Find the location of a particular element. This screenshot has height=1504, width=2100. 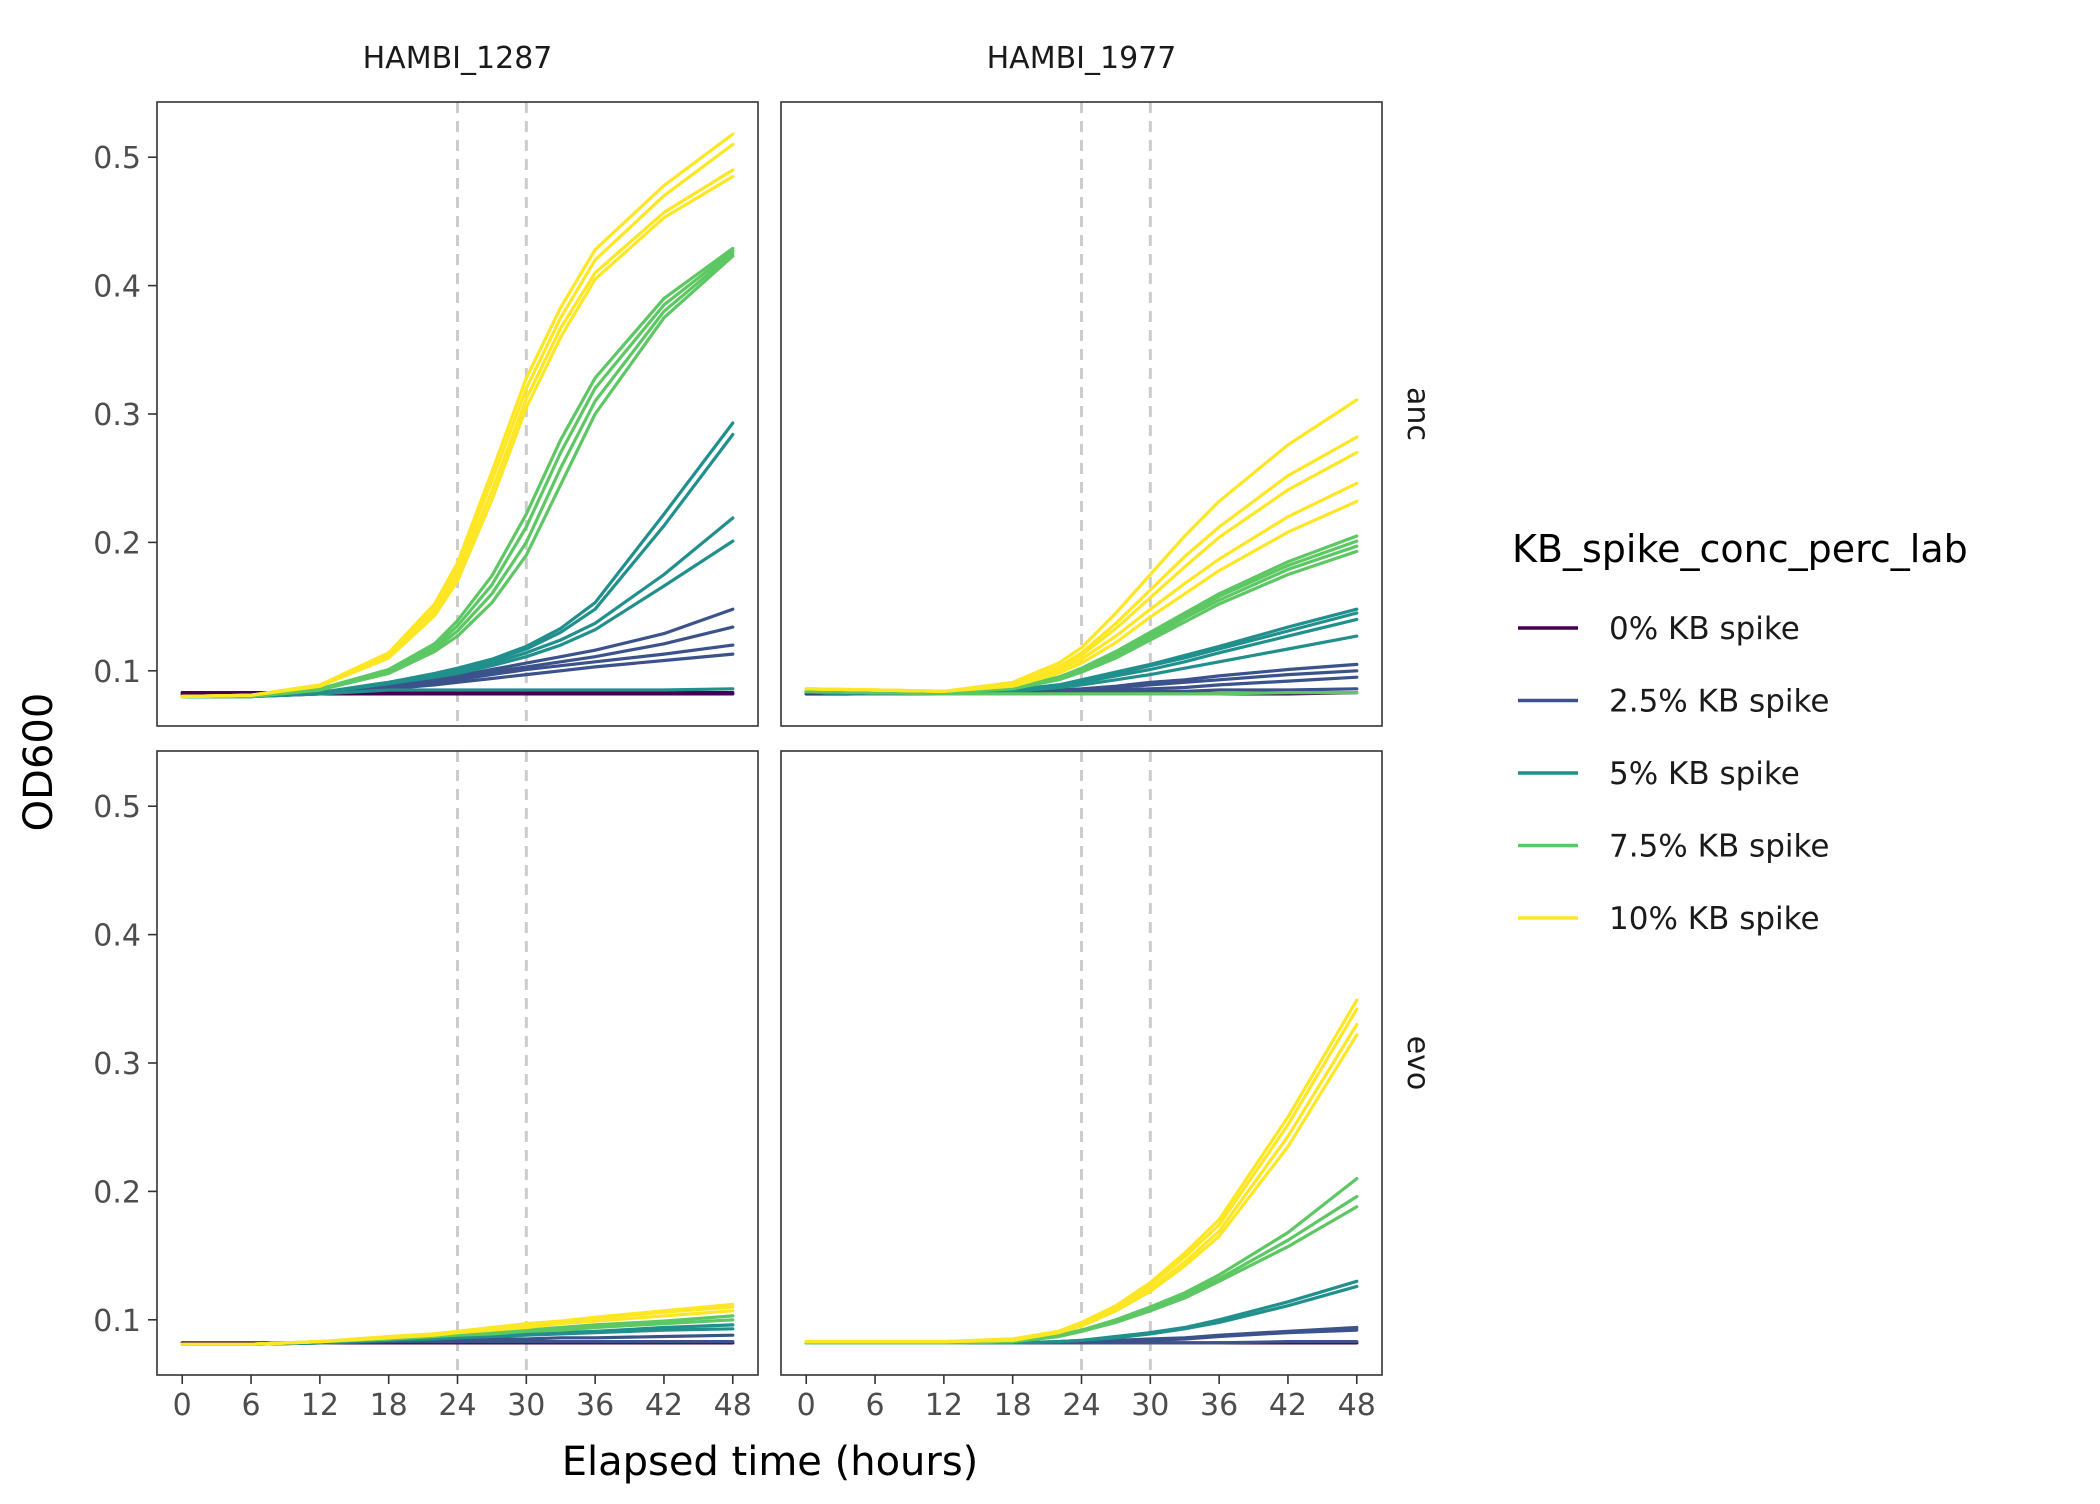

legend-item: 5% KB spike is located at coordinates (1659, 774).